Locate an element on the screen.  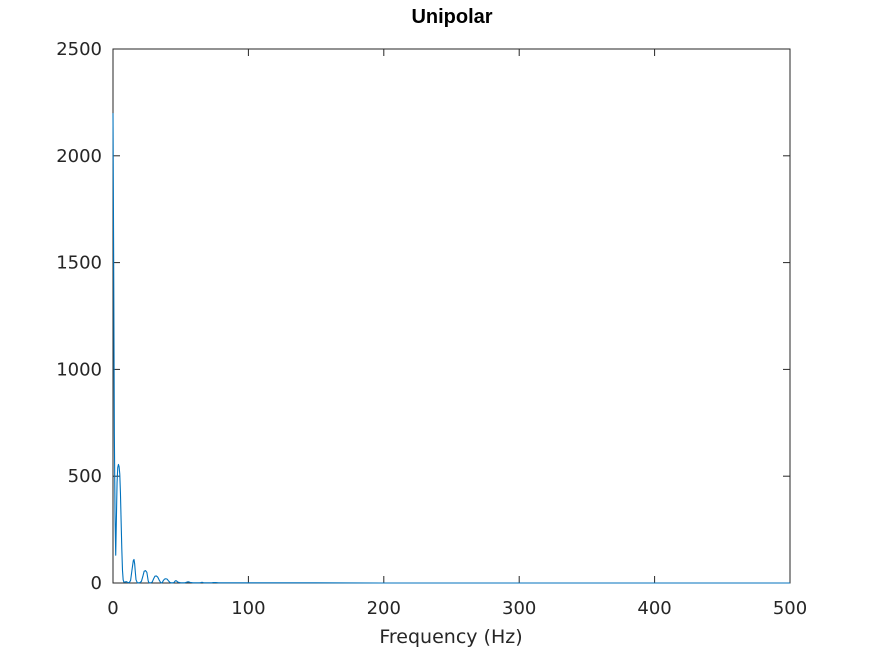
y-tick-label: 2000 is located at coordinates (79, 156).